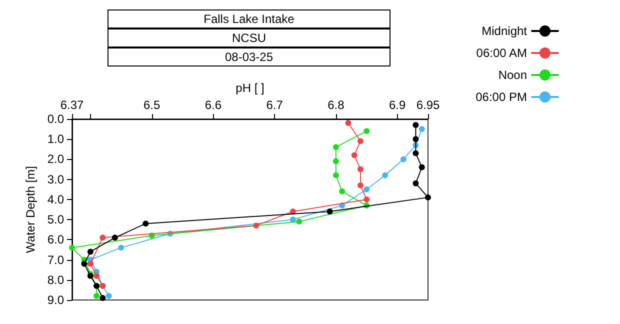 This screenshot has height=324, width=620. What do you see at coordinates (249, 19) in the screenshot?
I see `chart-title: Falls Lake Intake` at bounding box center [249, 19].